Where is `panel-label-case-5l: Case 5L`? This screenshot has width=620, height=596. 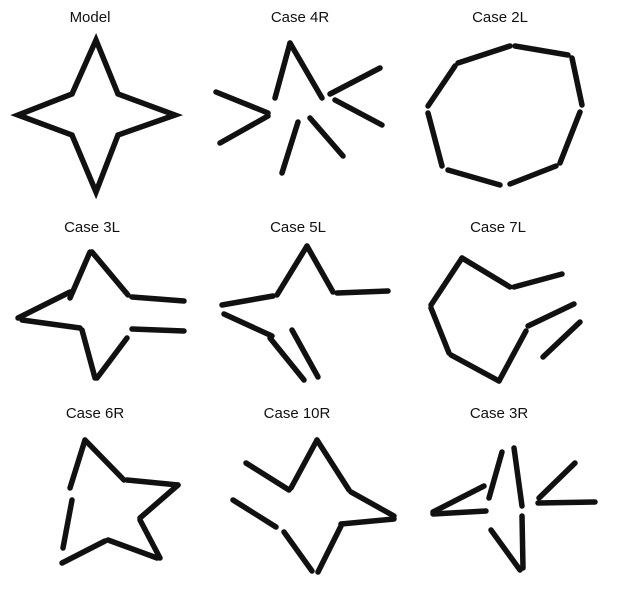
panel-label-case-5l: Case 5L is located at coordinates (298, 227).